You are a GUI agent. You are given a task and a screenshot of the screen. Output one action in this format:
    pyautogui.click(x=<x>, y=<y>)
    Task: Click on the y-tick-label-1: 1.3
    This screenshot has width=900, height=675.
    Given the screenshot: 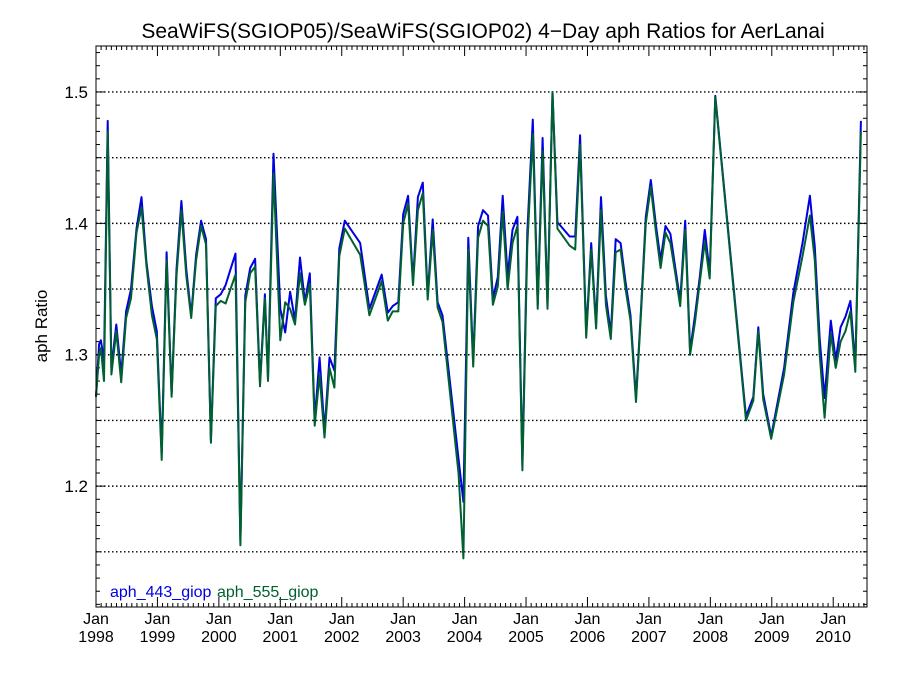 What is the action you would take?
    pyautogui.click(x=76, y=355)
    